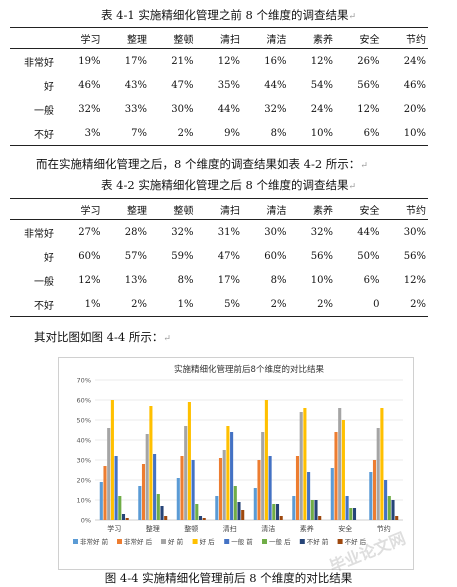  Describe the element at coordinates (135, 232) in the screenshot. I see `table-cell: 28%` at that location.